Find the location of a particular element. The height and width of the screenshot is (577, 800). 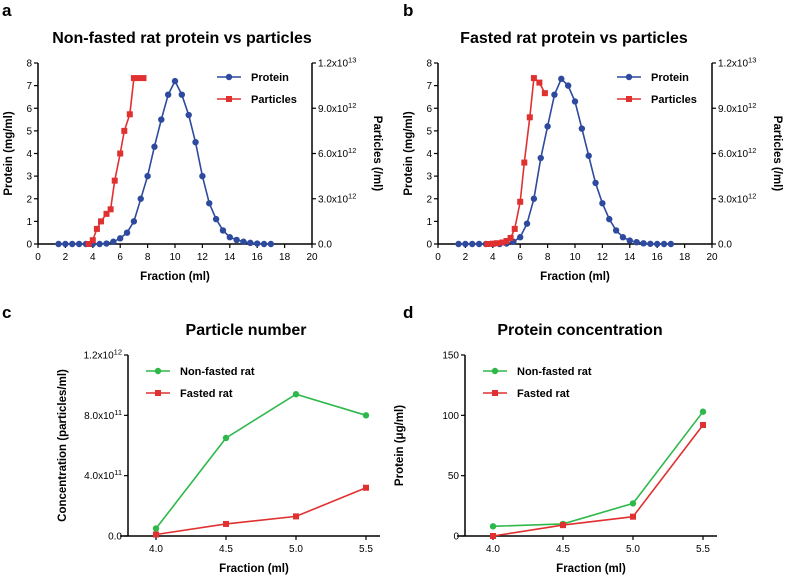

x-tick-label: 8 is located at coordinates (548, 257).